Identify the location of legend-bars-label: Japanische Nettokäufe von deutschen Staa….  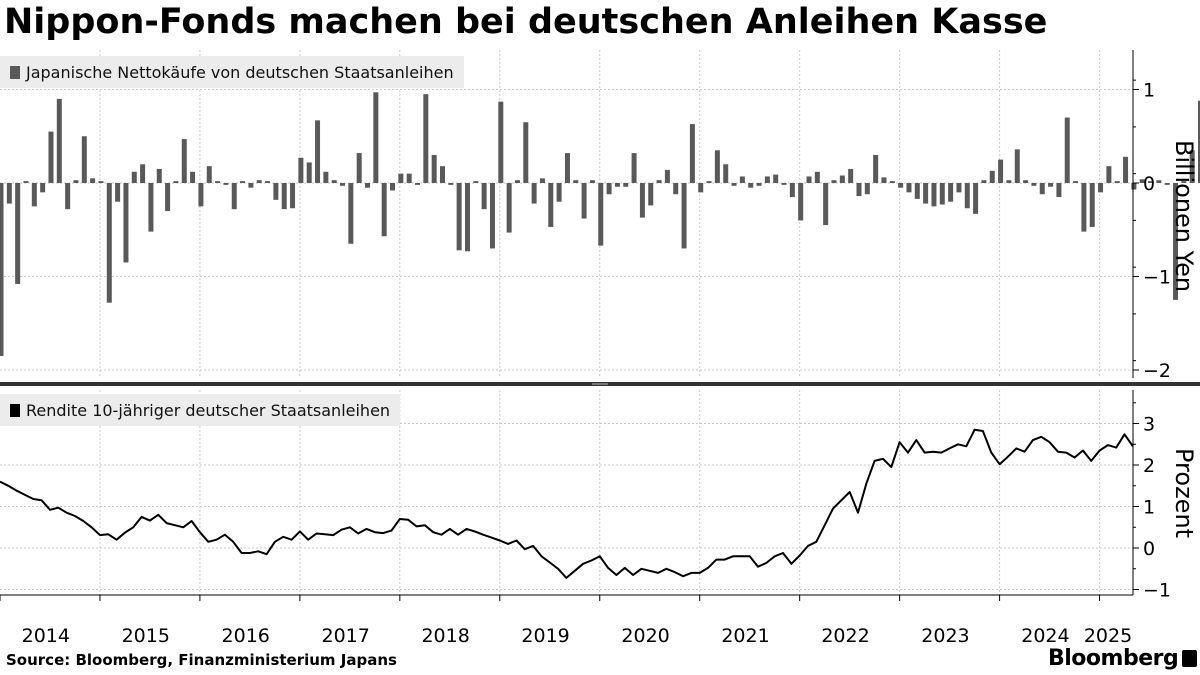
(240, 72).